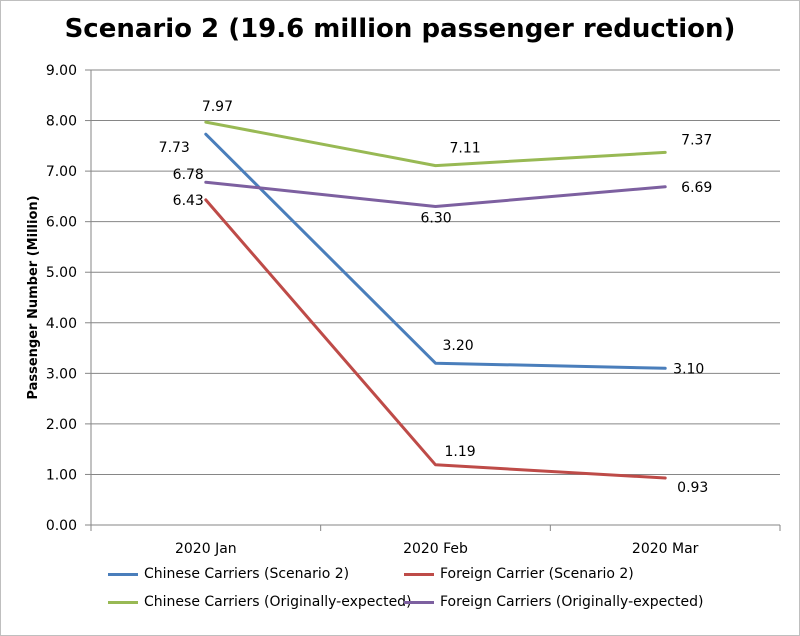 The image size is (800, 636). I want to click on y-tick-label: 2.00, so click(61, 425).